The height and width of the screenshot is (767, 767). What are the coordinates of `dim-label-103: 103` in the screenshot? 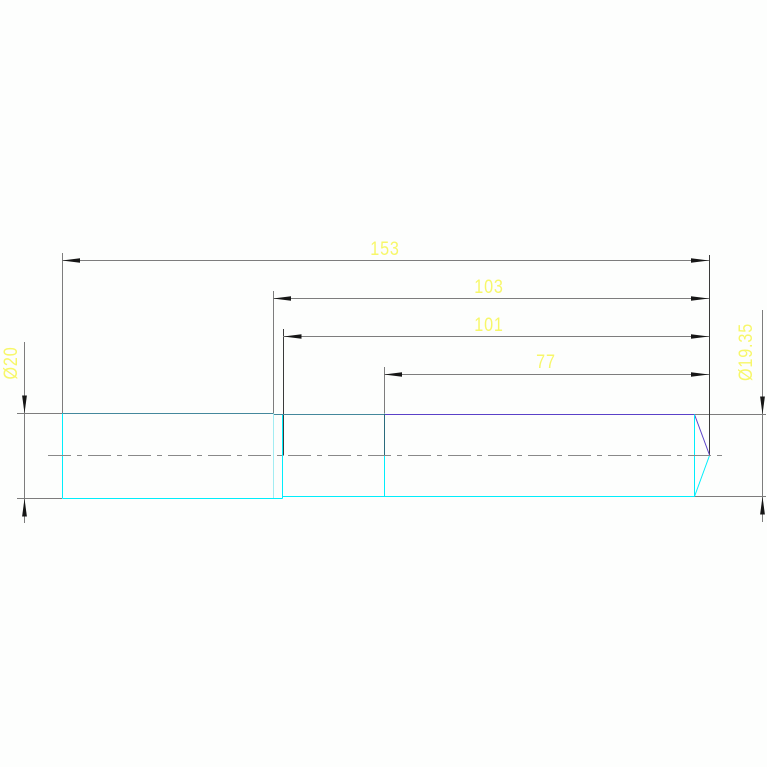 It's located at (489, 287).